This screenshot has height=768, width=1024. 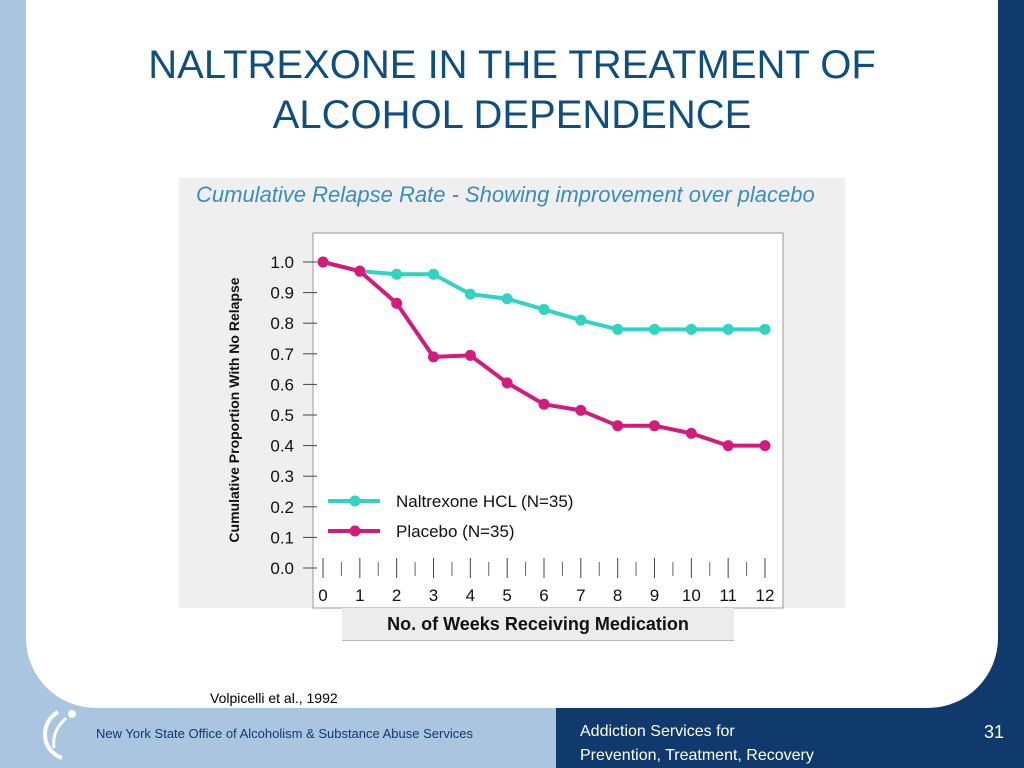 I want to click on x-axis-label-box: No. of Weeks Receiving Medication, so click(x=538, y=624).